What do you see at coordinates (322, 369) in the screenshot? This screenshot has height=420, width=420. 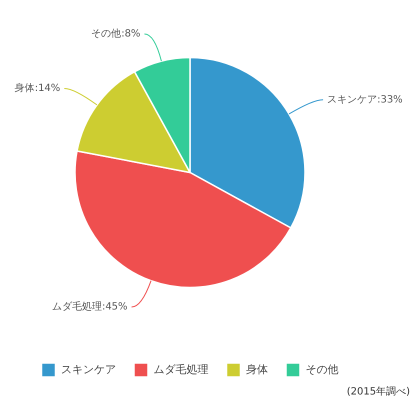 I see `legend-label: その他` at bounding box center [322, 369].